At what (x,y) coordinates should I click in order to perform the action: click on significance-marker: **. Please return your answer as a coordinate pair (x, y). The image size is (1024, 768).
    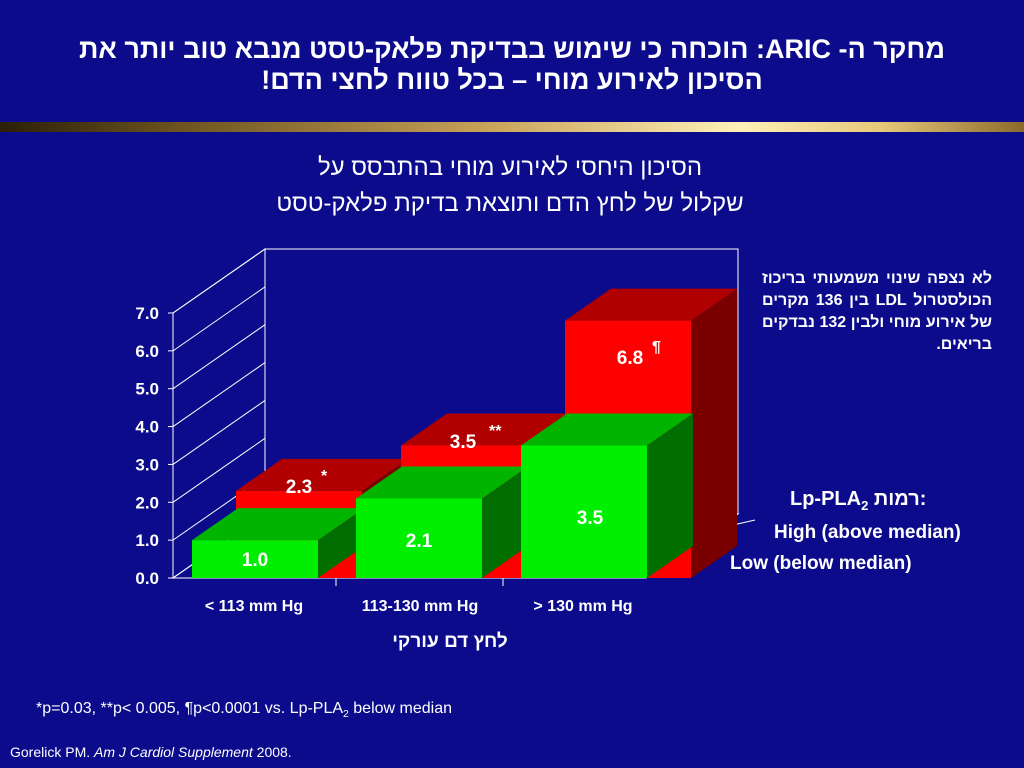
    Looking at the image, I should click on (495, 431).